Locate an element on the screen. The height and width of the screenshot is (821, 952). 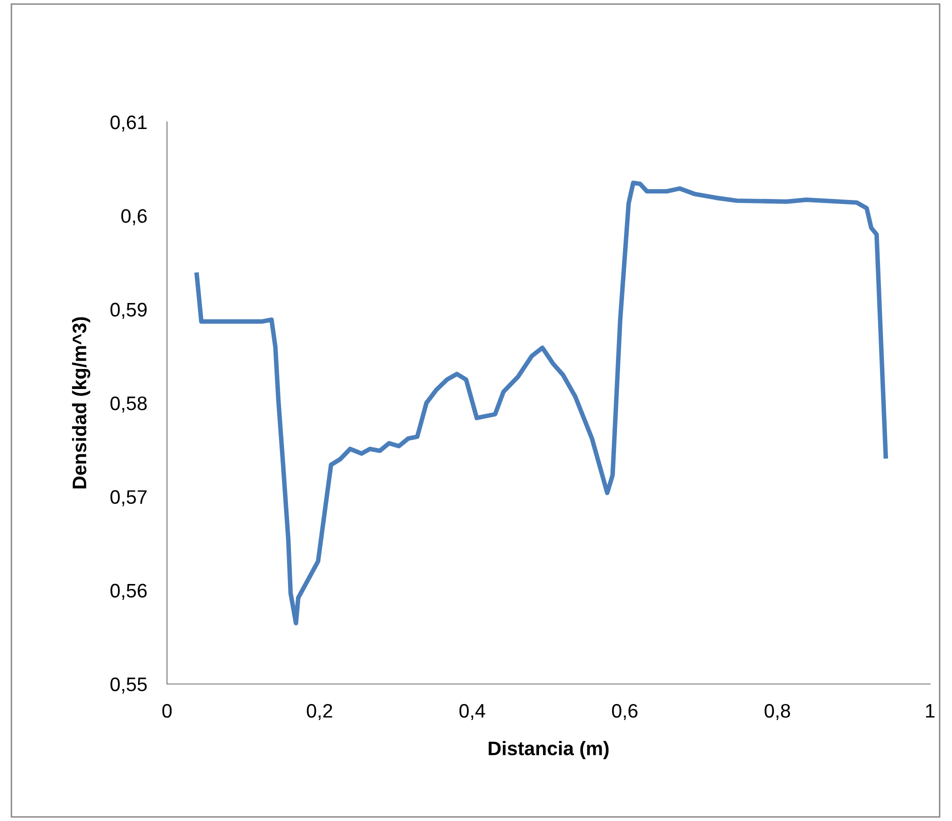
x-tick-label: 0 is located at coordinates (167, 711).